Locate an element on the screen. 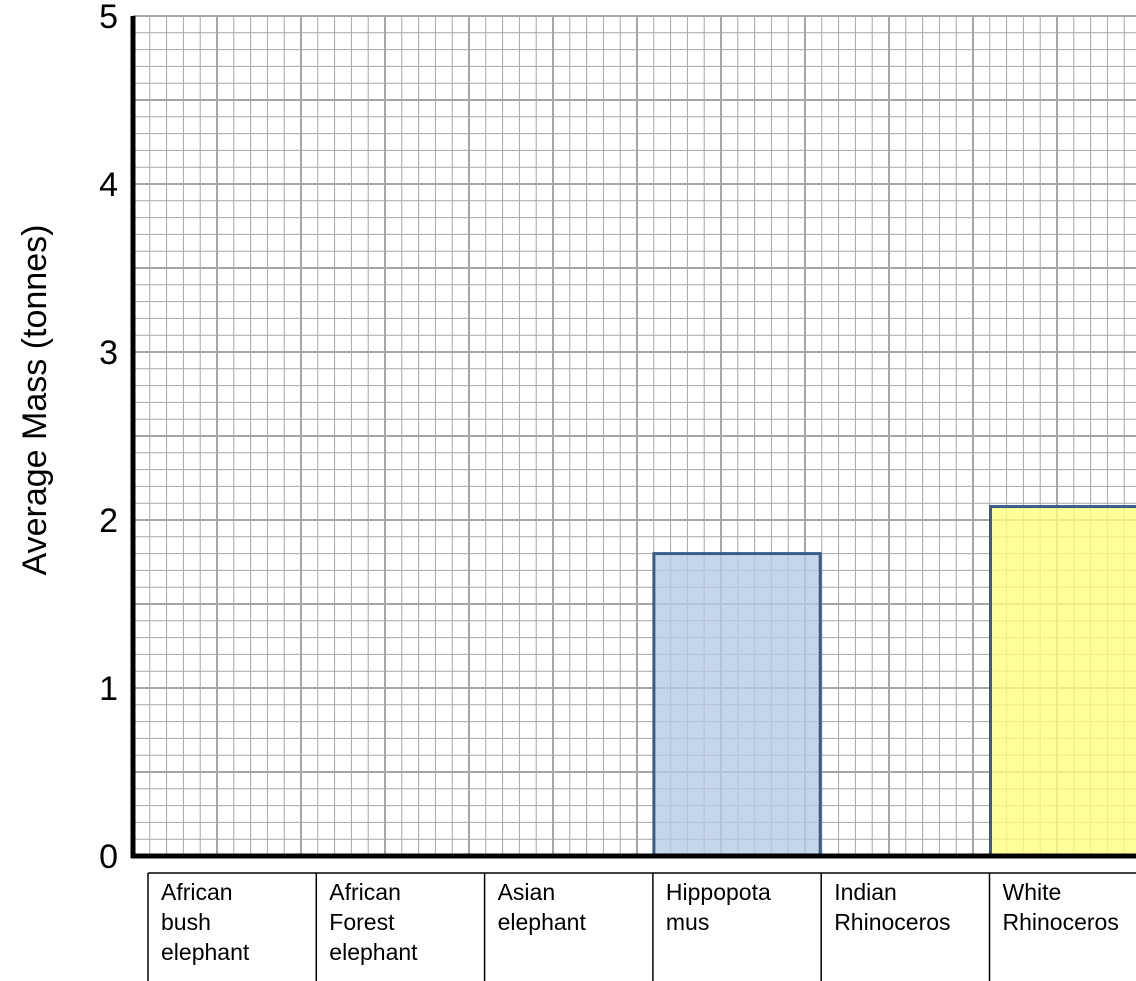  bar-hippopota-mus is located at coordinates (737, 705).